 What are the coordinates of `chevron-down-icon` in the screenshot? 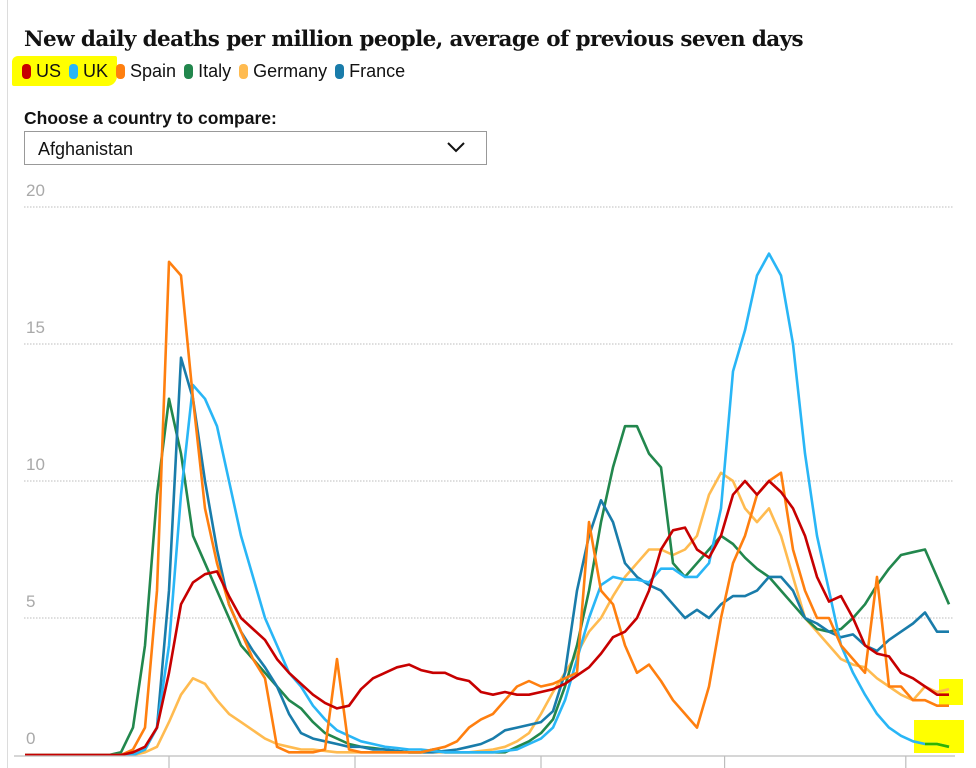 It's located at (456, 147).